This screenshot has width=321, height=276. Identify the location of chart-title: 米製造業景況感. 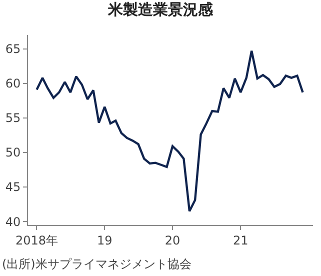
(160, 9).